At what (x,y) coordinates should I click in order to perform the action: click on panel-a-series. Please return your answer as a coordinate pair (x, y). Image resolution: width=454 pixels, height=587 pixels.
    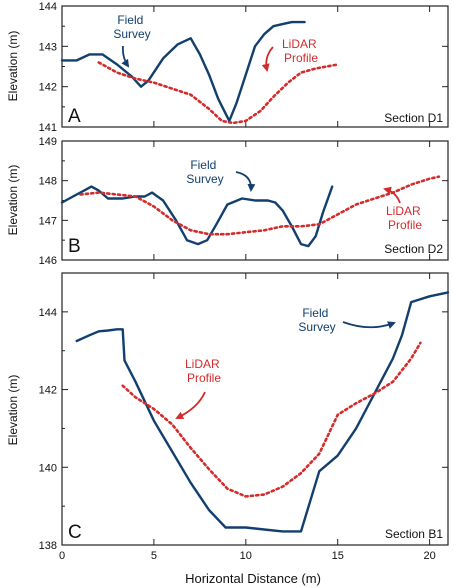
    Looking at the image, I should click on (199, 72).